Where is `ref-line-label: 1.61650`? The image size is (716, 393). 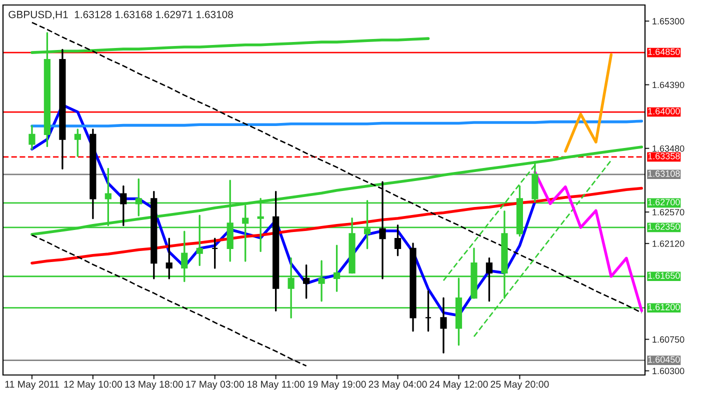
ref-line-label: 1.61650 is located at coordinates (664, 275).